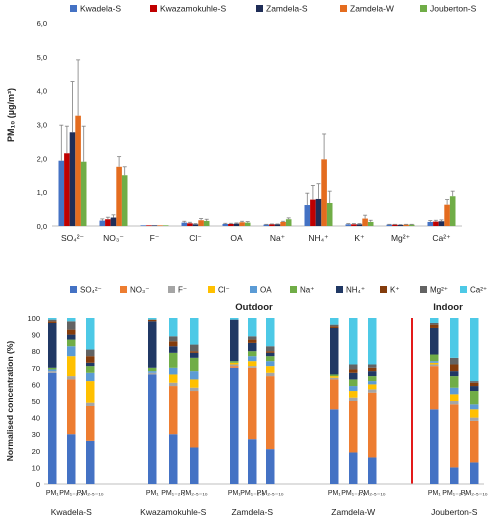  Describe the element at coordinates (42, 158) in the screenshot. I see `y-tick-label: 2,0` at that location.